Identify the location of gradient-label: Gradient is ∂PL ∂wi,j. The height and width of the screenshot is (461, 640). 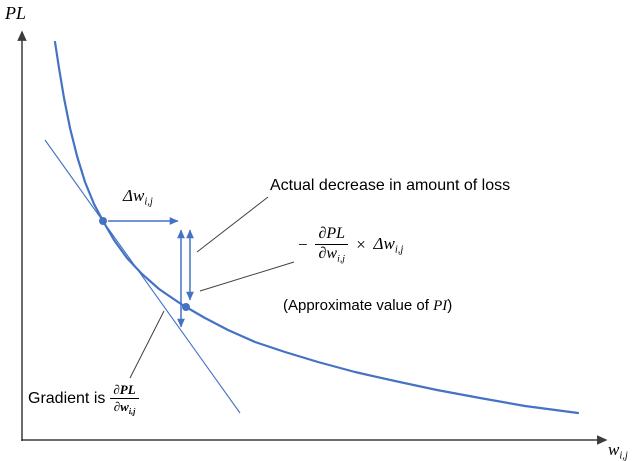
(83, 399).